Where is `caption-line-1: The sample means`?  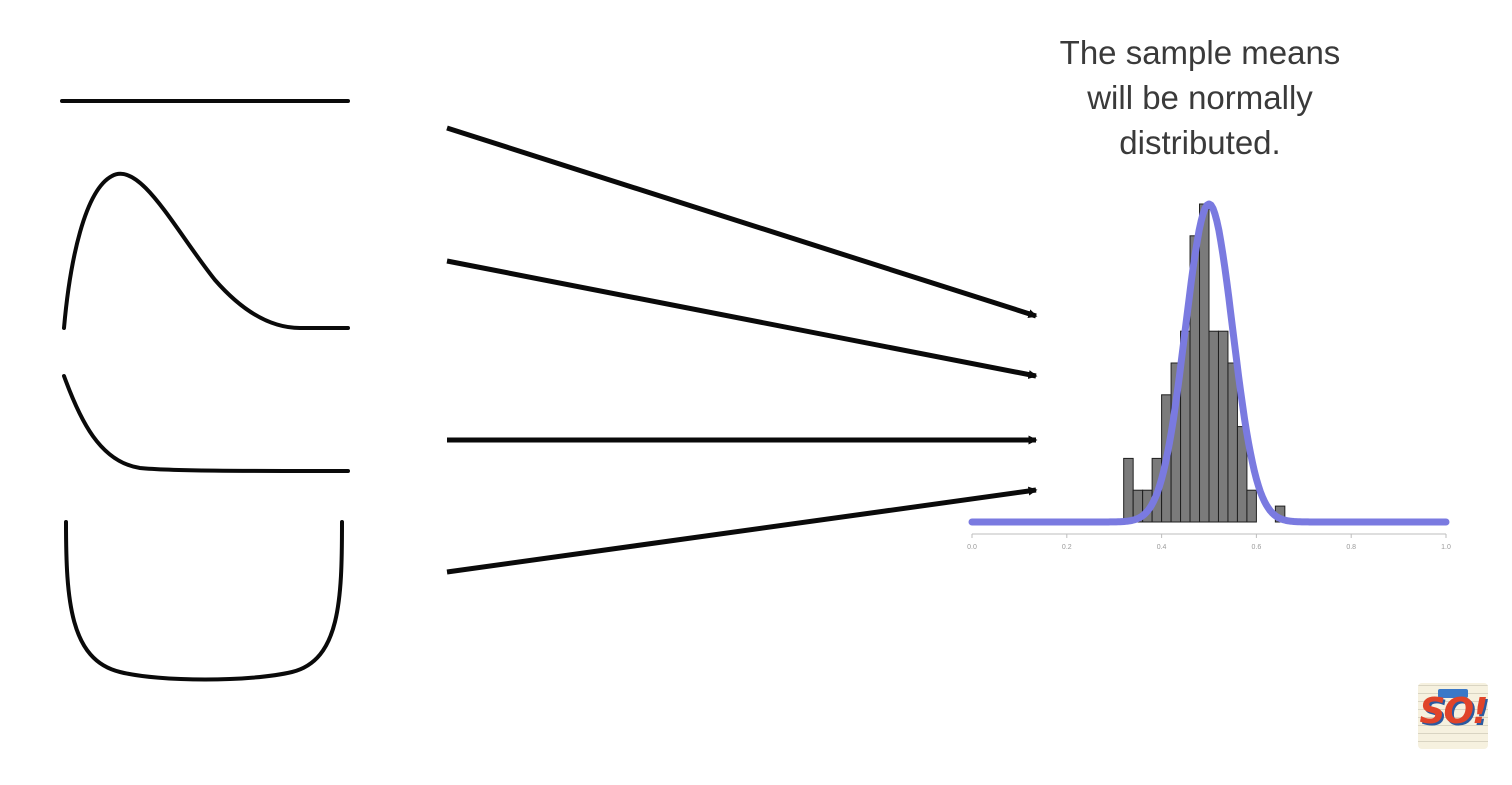
caption-line-1: The sample means is located at coordinates (1200, 52).